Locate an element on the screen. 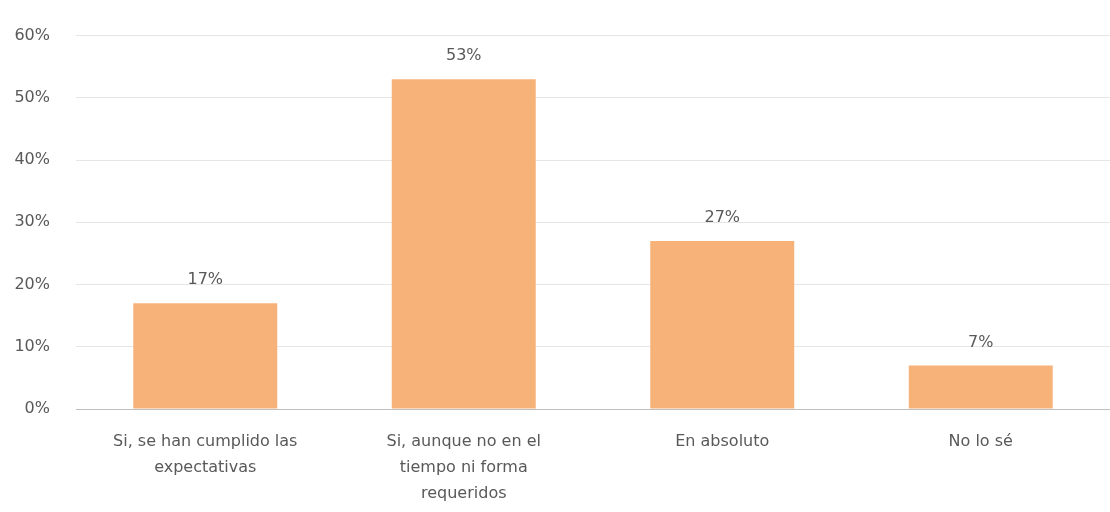  y-tick-label: 40% is located at coordinates (32, 159).